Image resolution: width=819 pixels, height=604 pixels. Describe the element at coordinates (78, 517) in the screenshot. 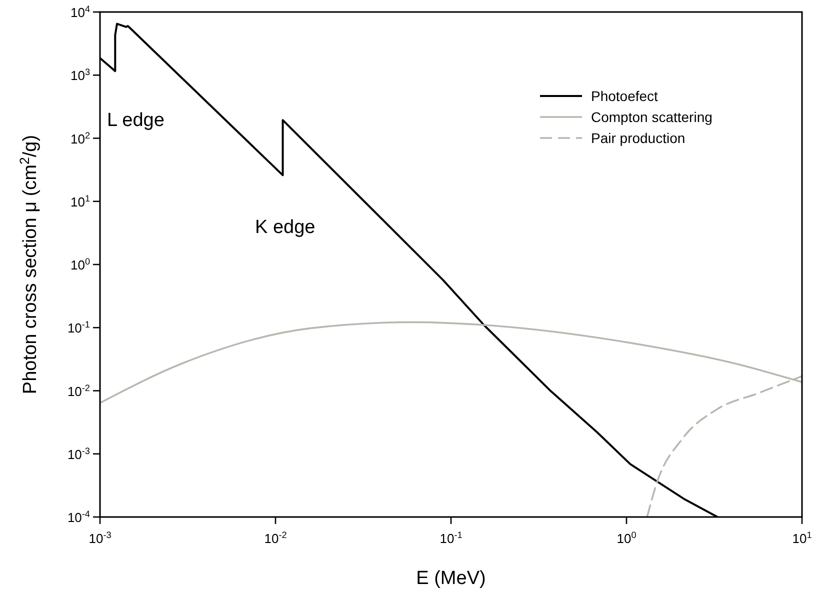

I see `y-tick-label: 10$^{-4}$` at that location.